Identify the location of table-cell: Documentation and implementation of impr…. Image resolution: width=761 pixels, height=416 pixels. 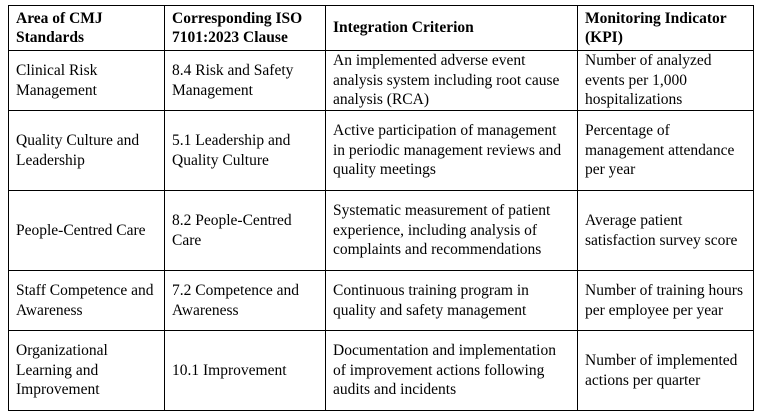
(451, 370).